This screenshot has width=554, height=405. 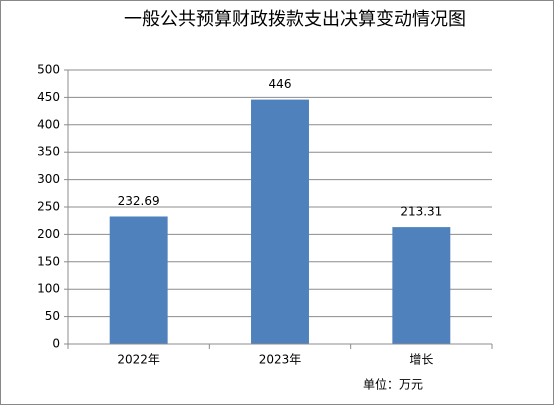 I want to click on y-tick-label: 200, so click(x=48, y=234).